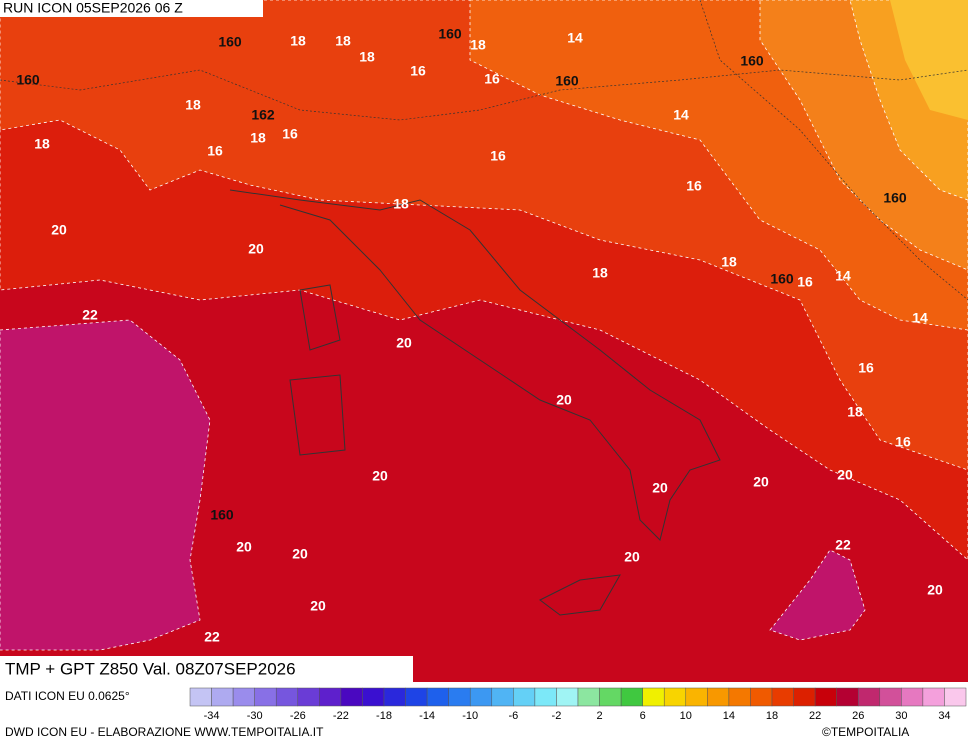  What do you see at coordinates (263, 115) in the screenshot?
I see `geopotential-label: 162` at bounding box center [263, 115].